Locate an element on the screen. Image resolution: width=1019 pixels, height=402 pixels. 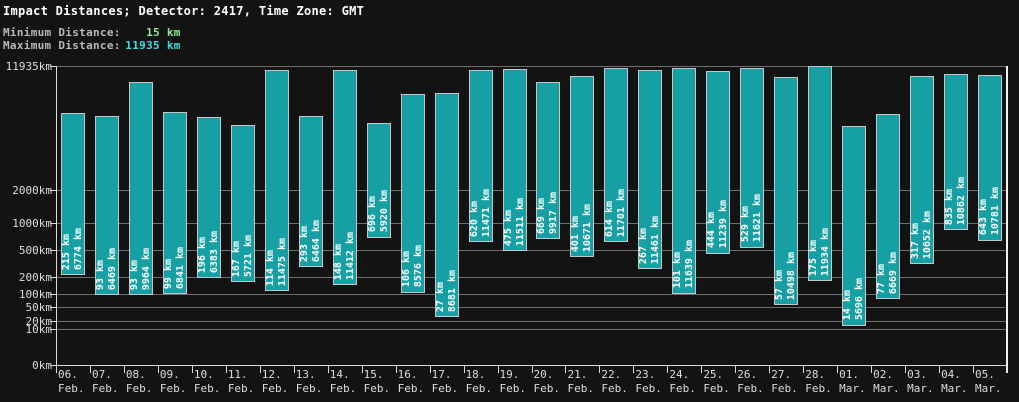
y-axis-tick-label: 100km is located at coordinates (35, 294).